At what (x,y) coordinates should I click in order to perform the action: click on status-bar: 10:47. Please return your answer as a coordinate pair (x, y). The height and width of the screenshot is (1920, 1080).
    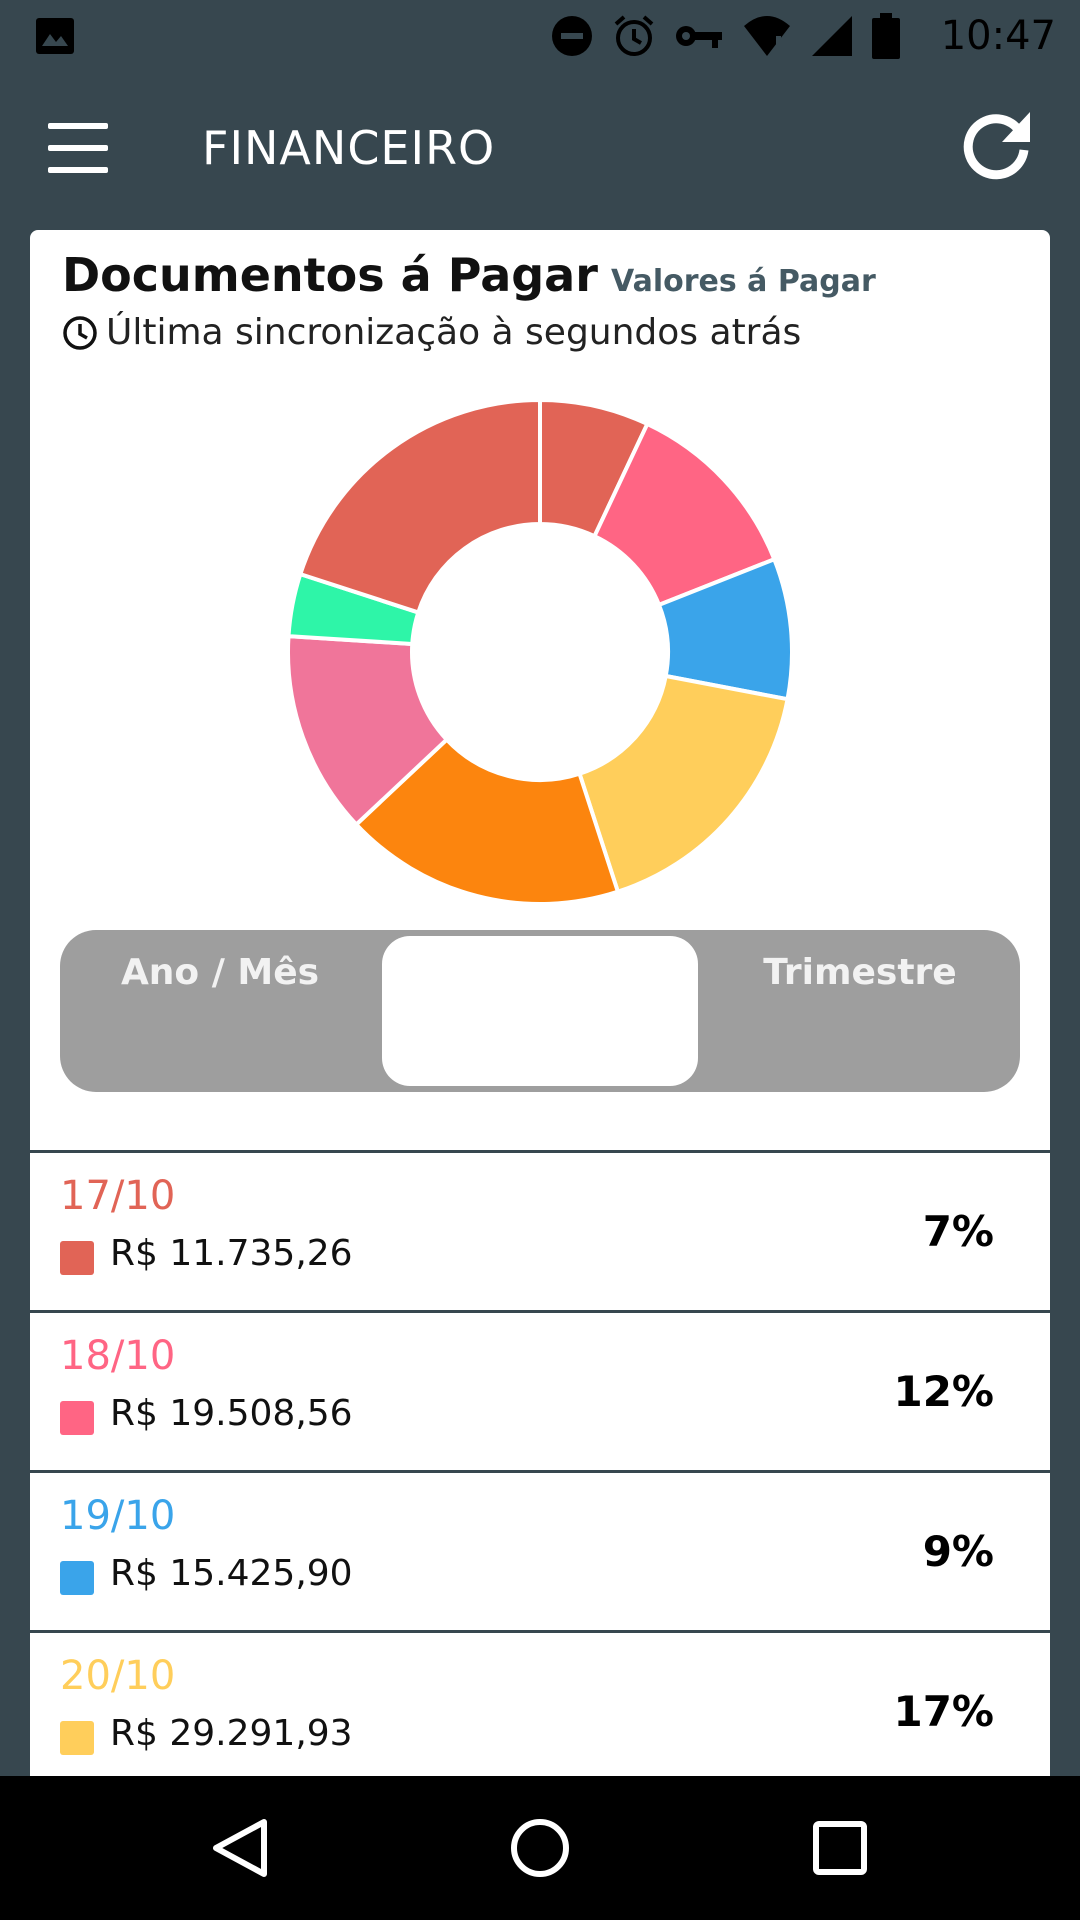
    Looking at the image, I should click on (540, 36).